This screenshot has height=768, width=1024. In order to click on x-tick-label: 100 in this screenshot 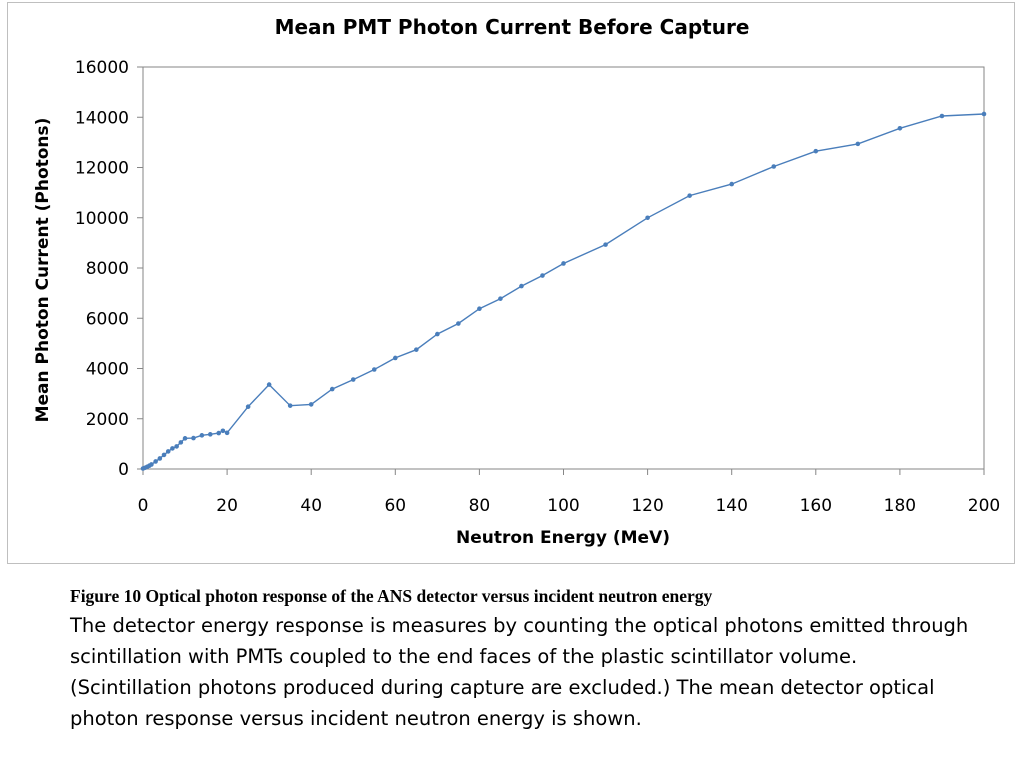, I will do `click(563, 506)`.